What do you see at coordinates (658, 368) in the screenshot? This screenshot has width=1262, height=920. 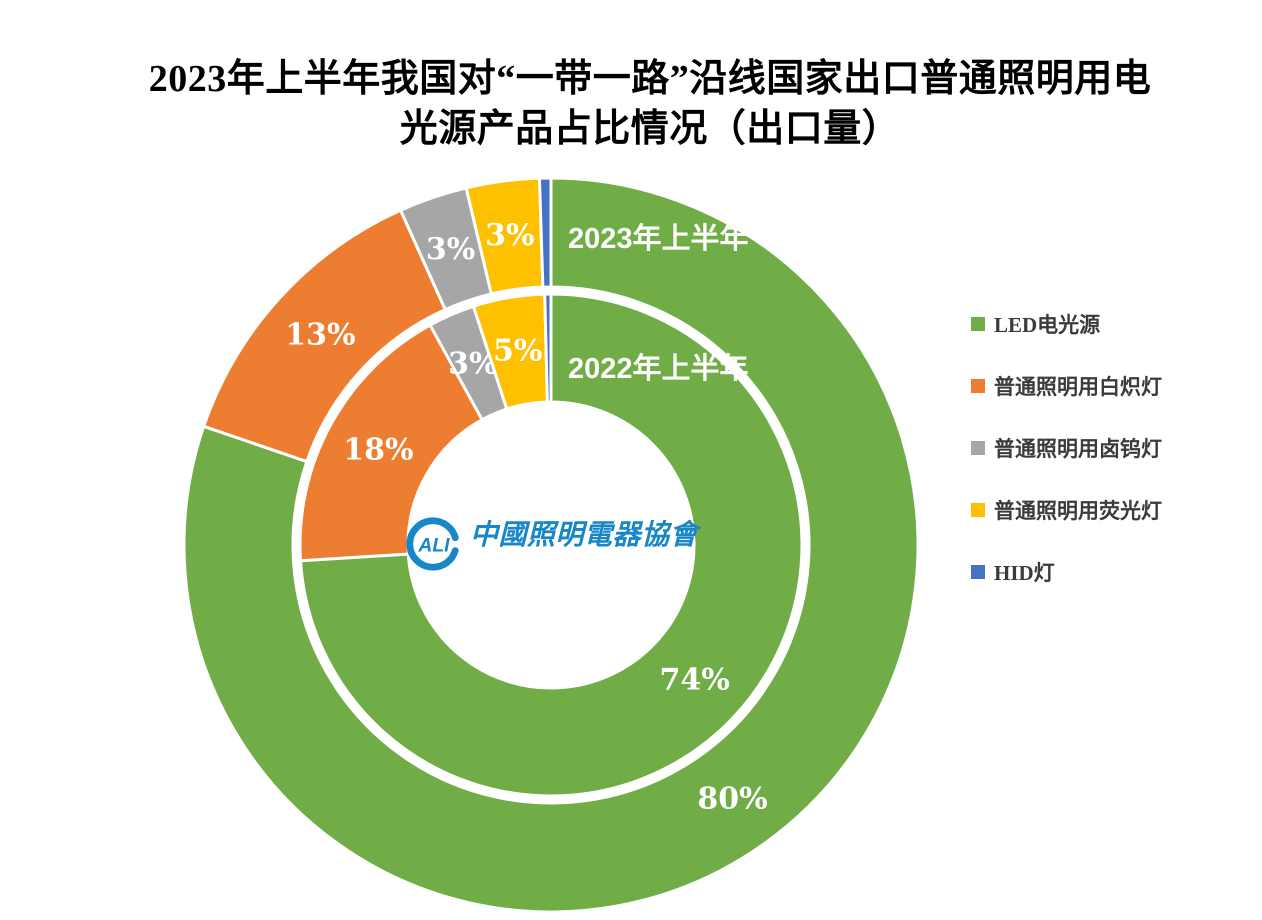 I see `ring-label-2022年上半年: 2022年上半年` at bounding box center [658, 368].